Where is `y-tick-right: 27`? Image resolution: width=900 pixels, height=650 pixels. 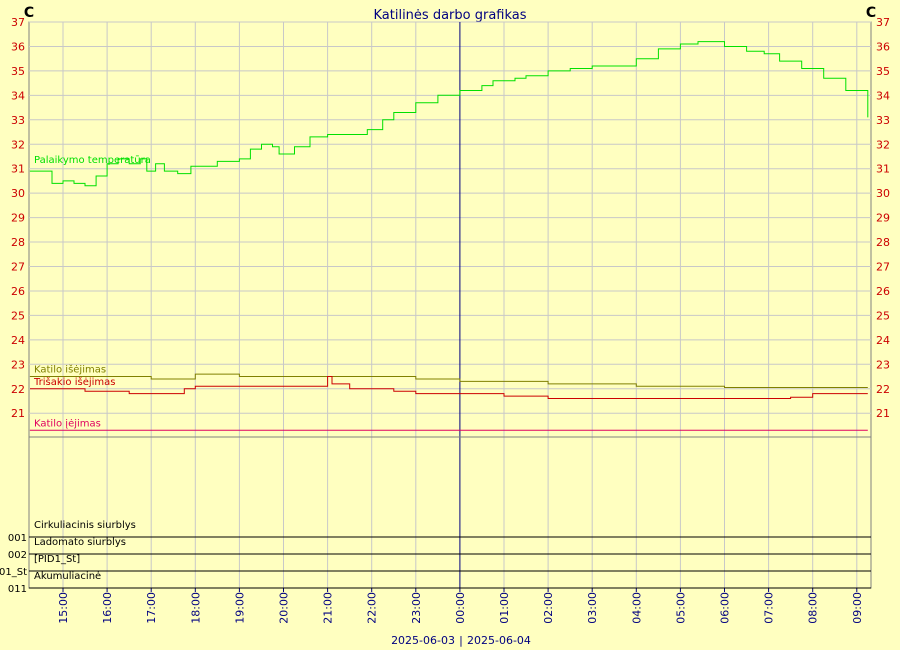
y-tick-right: 27 is located at coordinates (883, 267).